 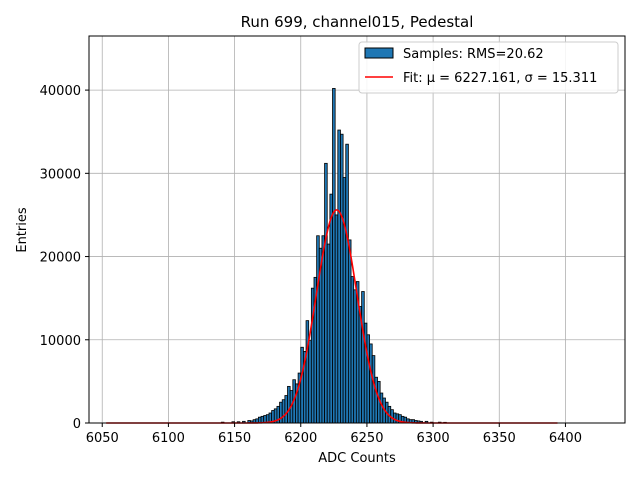 I want to click on legend-samples-label: Samples: RMS=20.62, so click(x=473, y=54).